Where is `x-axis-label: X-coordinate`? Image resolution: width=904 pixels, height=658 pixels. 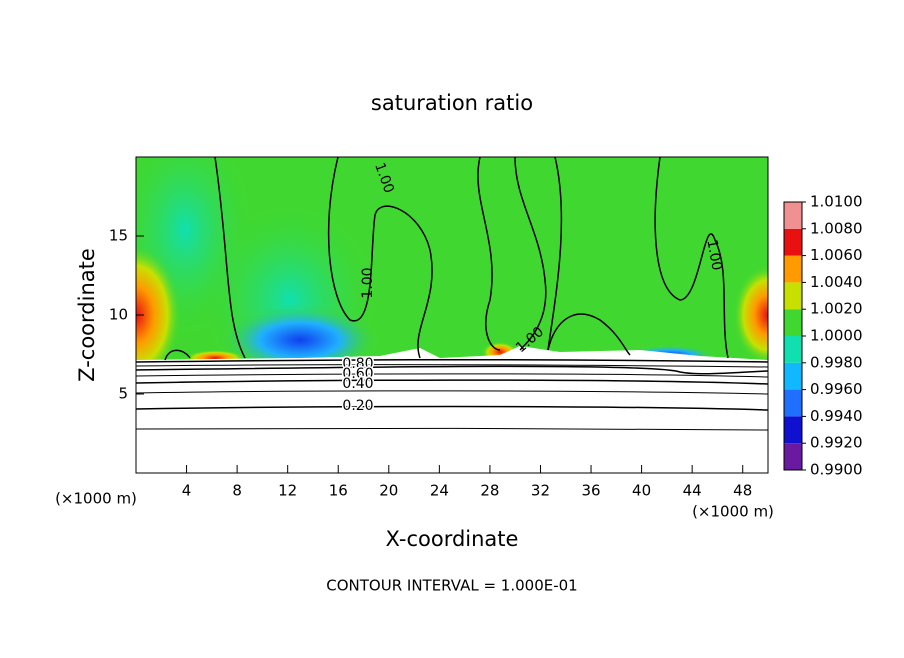
x-axis-label: X-coordinate is located at coordinates (452, 539).